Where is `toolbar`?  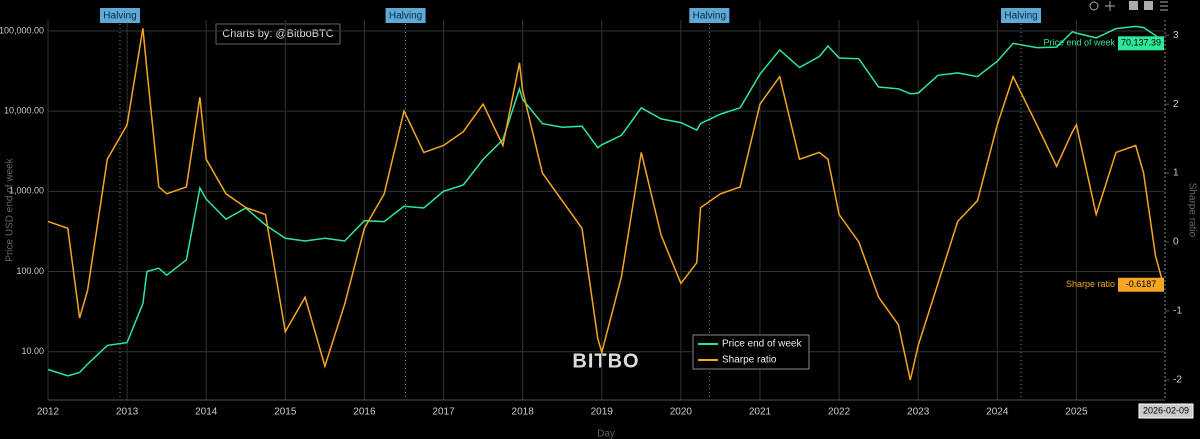
toolbar is located at coordinates (1128, 6).